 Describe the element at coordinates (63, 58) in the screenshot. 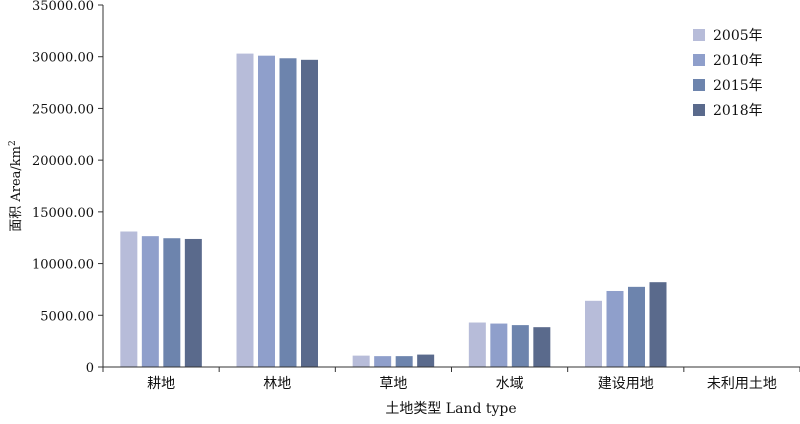

I see `y-tick-label: 30000.00` at that location.